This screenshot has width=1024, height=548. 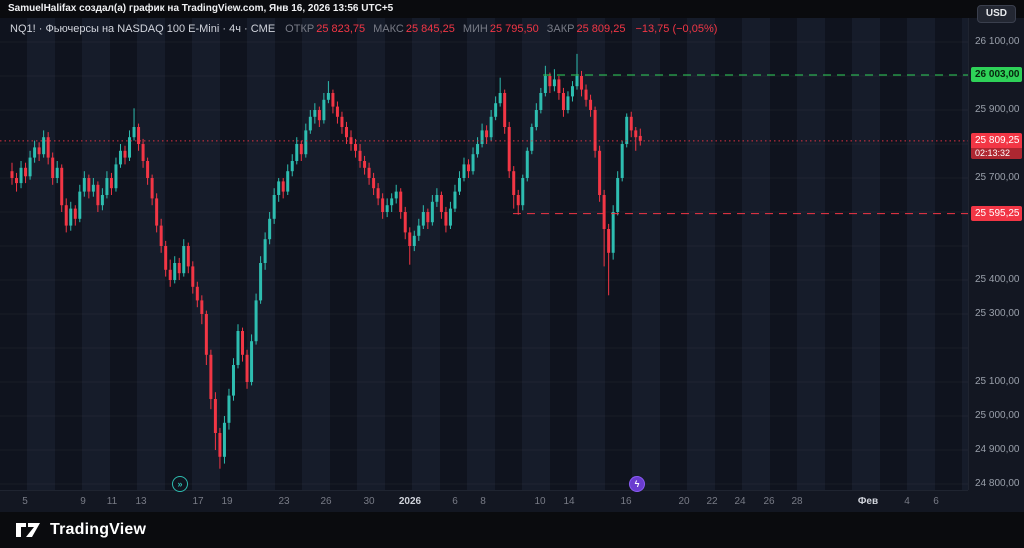 I want to click on time-axis-tick: 28, so click(x=797, y=501).